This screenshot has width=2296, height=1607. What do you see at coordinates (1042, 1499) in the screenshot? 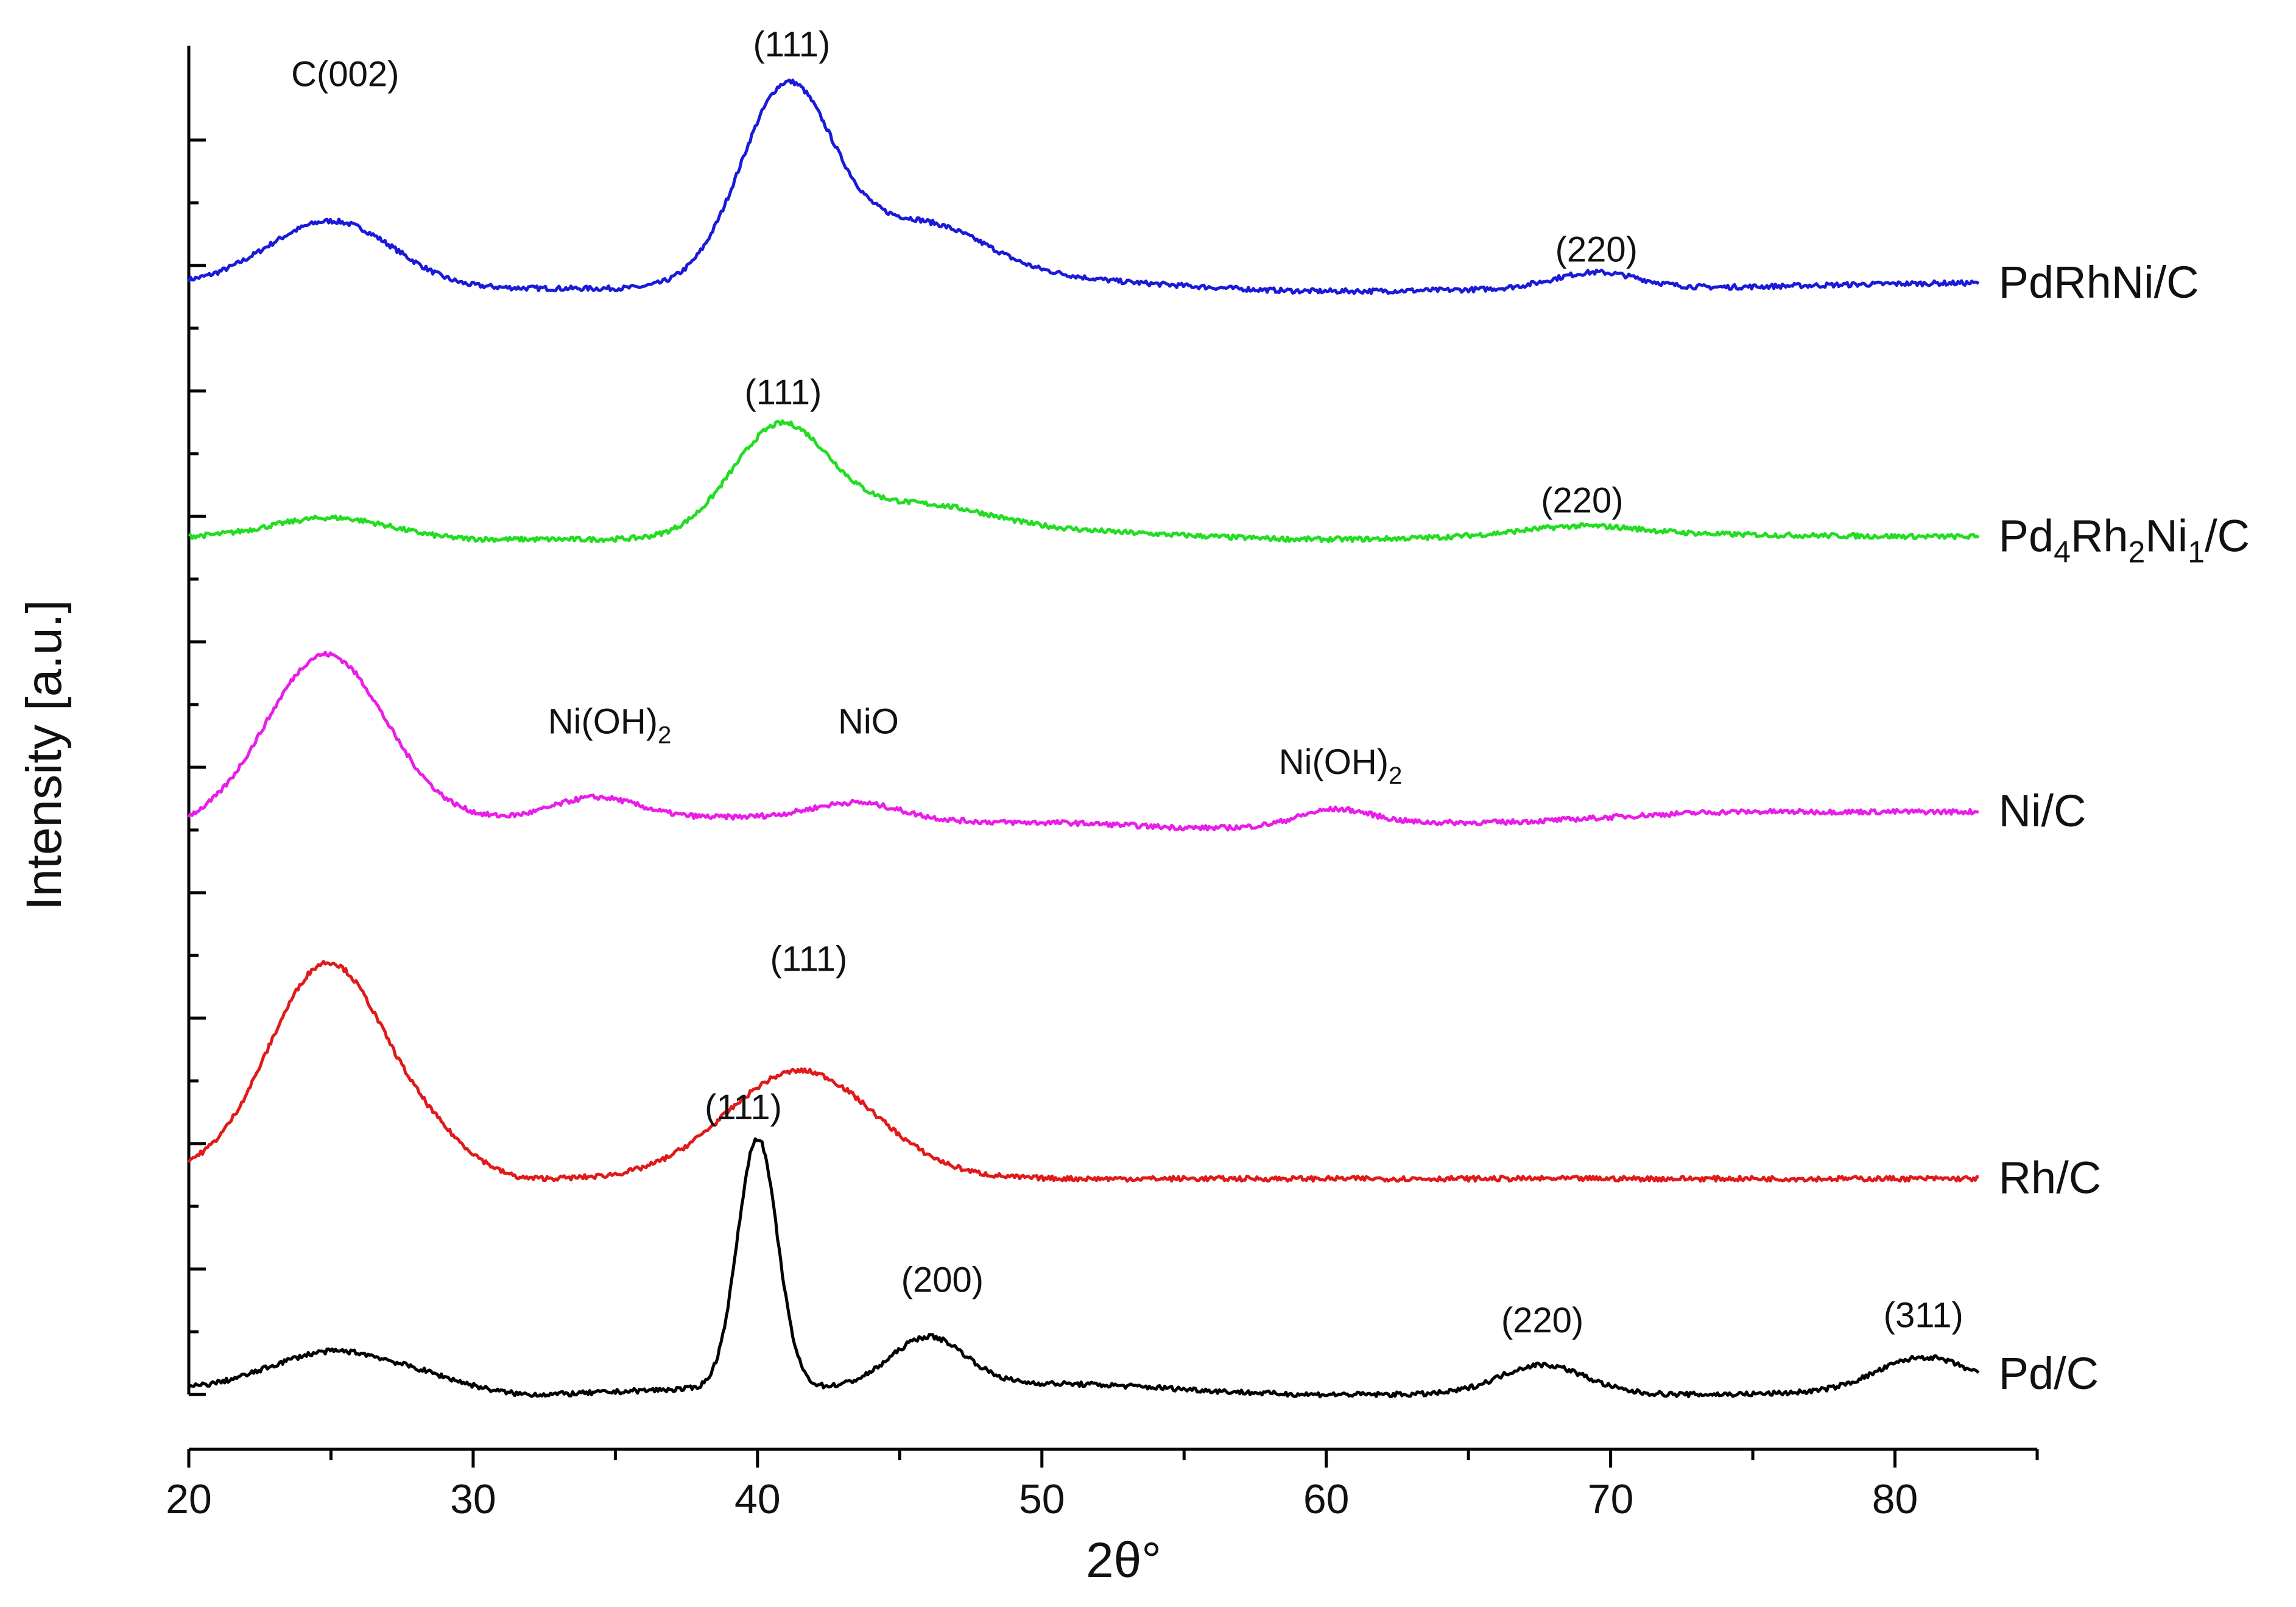
I see `x-tick-label: 50` at bounding box center [1042, 1499].